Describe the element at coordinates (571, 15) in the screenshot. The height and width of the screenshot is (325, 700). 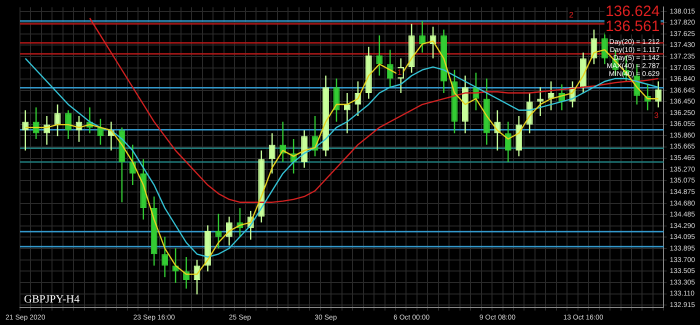
I see `annotation: 2` at that location.